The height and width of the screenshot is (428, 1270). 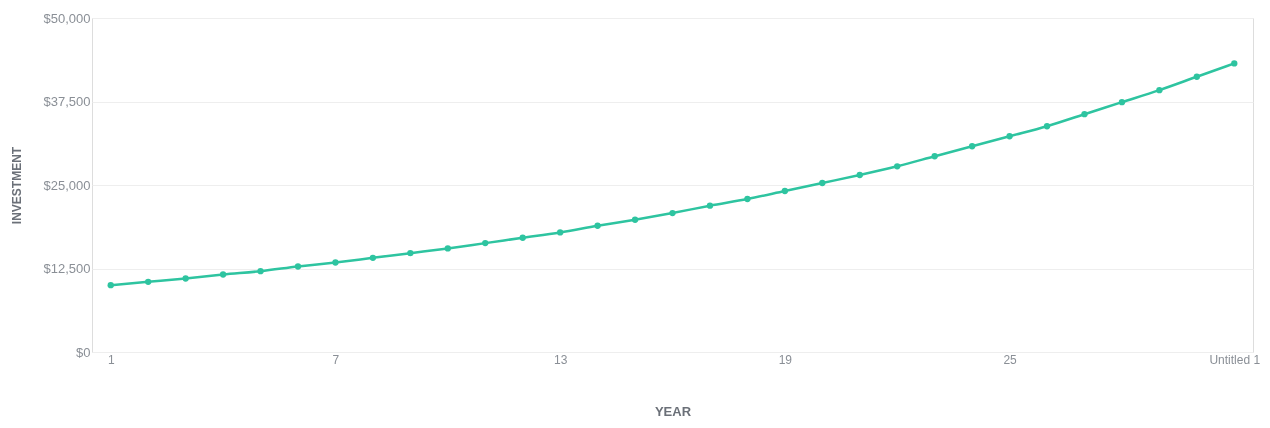 I want to click on y-tick-label: $25,000, so click(x=67, y=185).